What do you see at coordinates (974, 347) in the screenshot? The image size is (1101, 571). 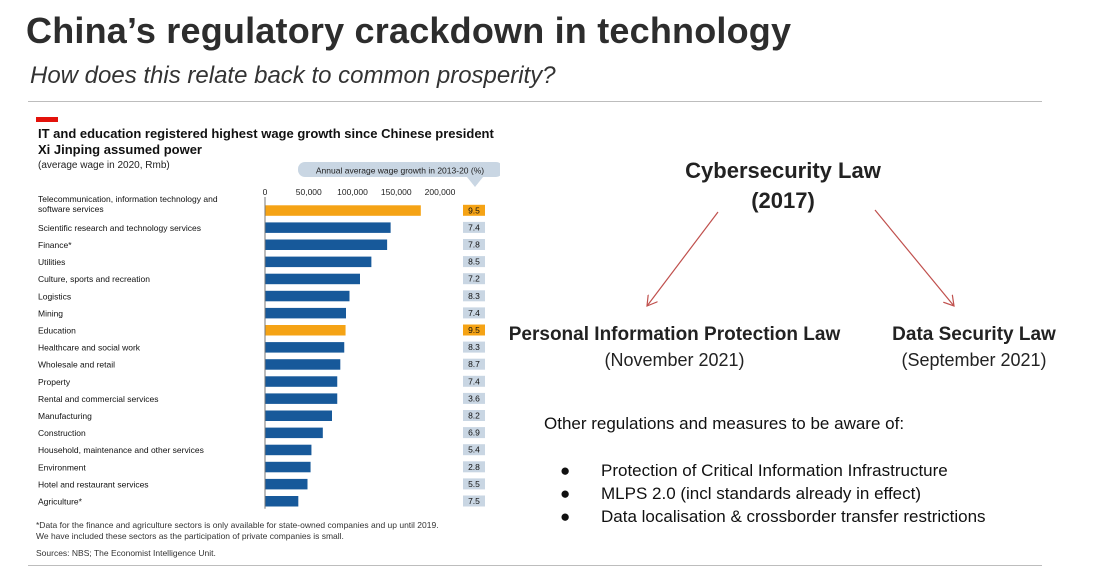 I see `dsl-law: Data Security Law (September 2021)` at bounding box center [974, 347].